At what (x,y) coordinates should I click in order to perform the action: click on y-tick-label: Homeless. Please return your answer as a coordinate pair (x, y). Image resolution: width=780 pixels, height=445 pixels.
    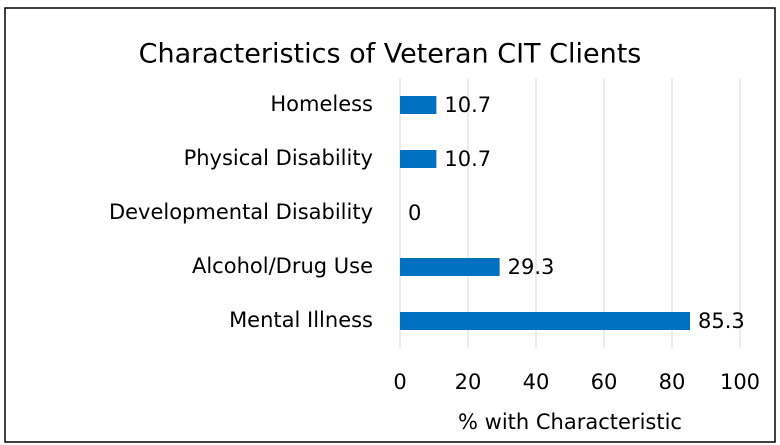
    Looking at the image, I should click on (321, 104).